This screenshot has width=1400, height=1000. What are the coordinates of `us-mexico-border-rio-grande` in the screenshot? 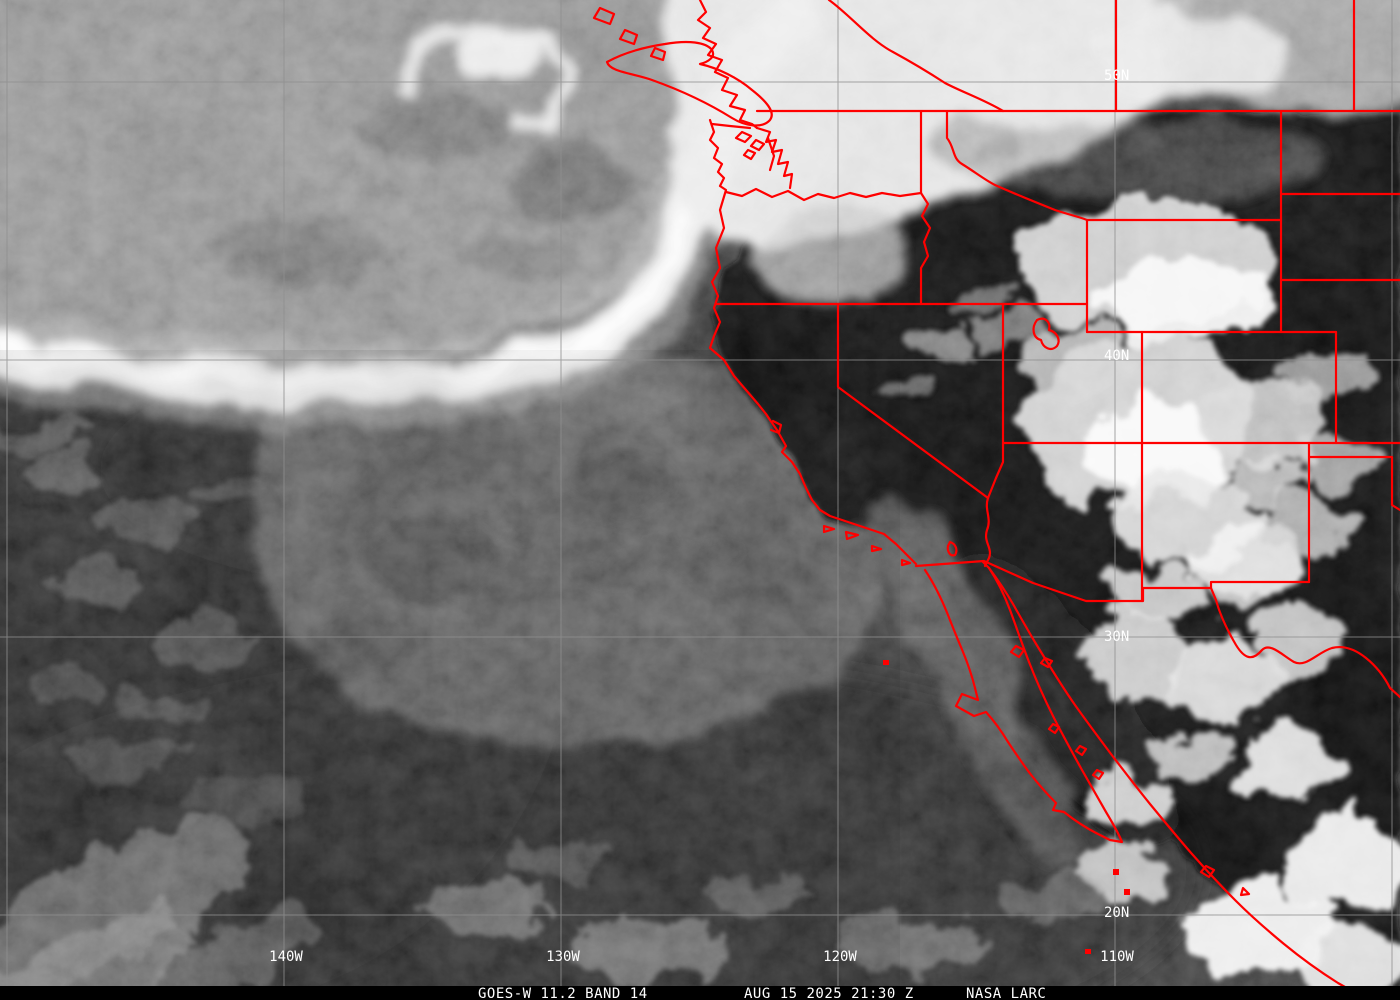 It's located at (1157, 629).